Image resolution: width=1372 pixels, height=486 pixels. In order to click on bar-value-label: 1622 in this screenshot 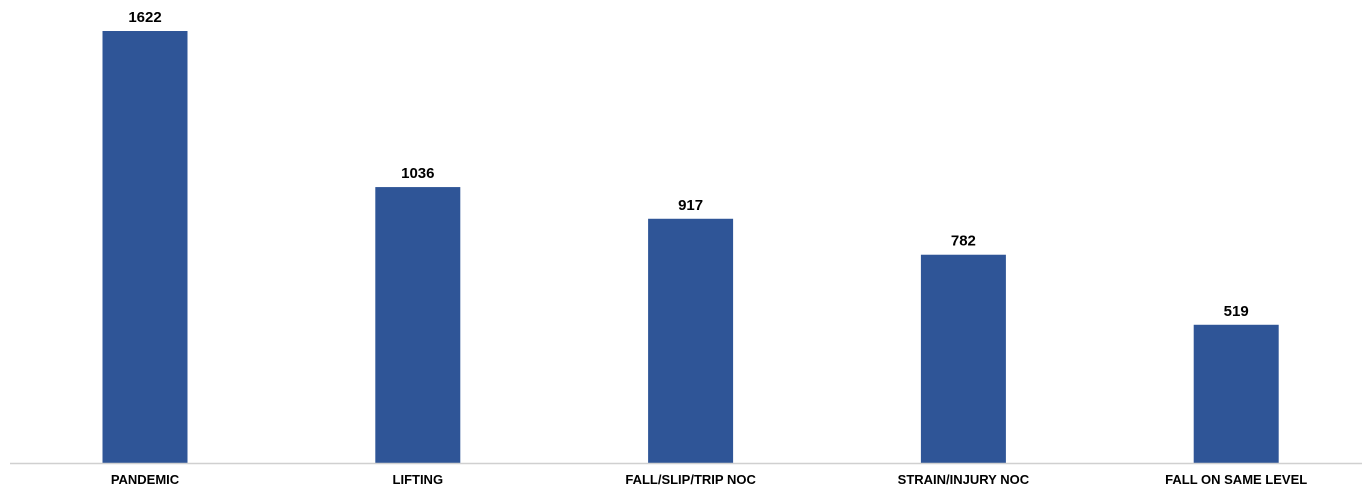, I will do `click(144, 17)`.